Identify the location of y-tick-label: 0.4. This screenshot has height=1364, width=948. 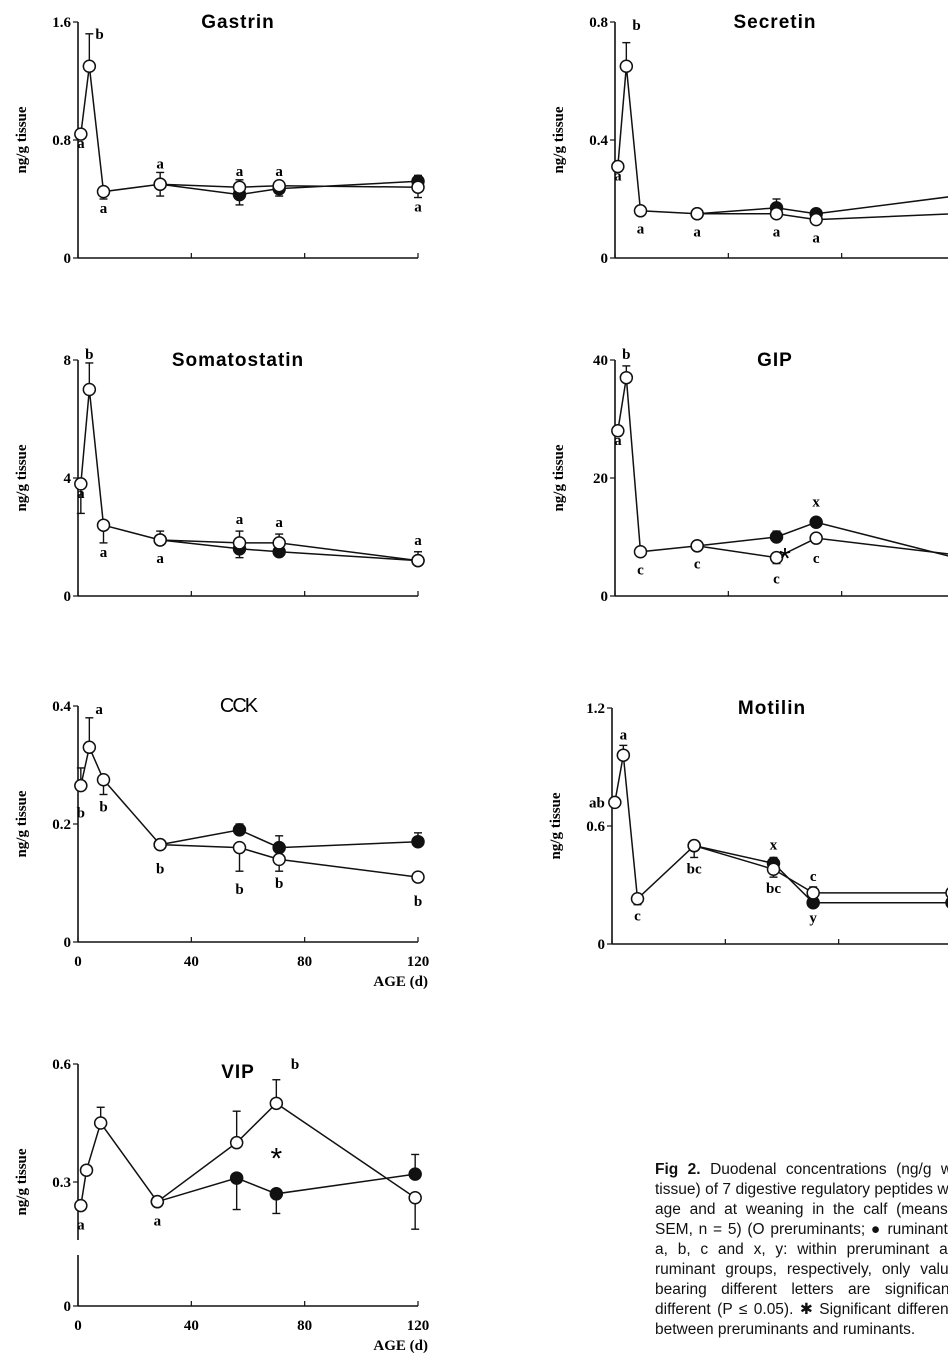
(61, 707).